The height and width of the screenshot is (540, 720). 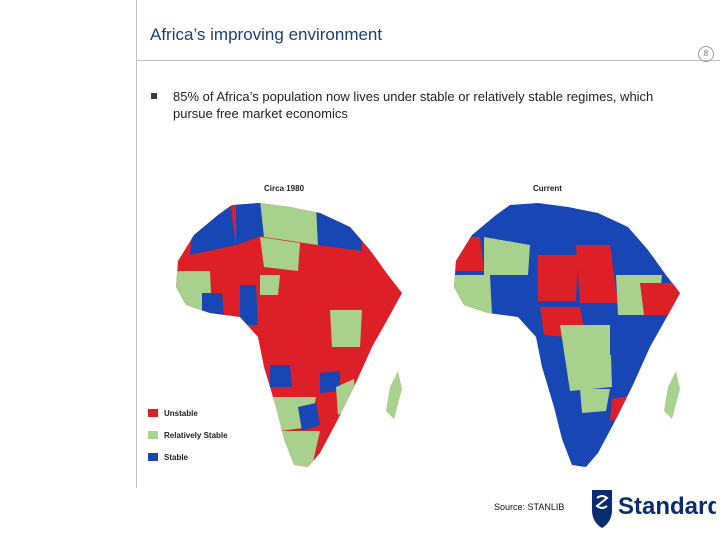 I want to click on brand-name: Standard, so click(x=667, y=506).